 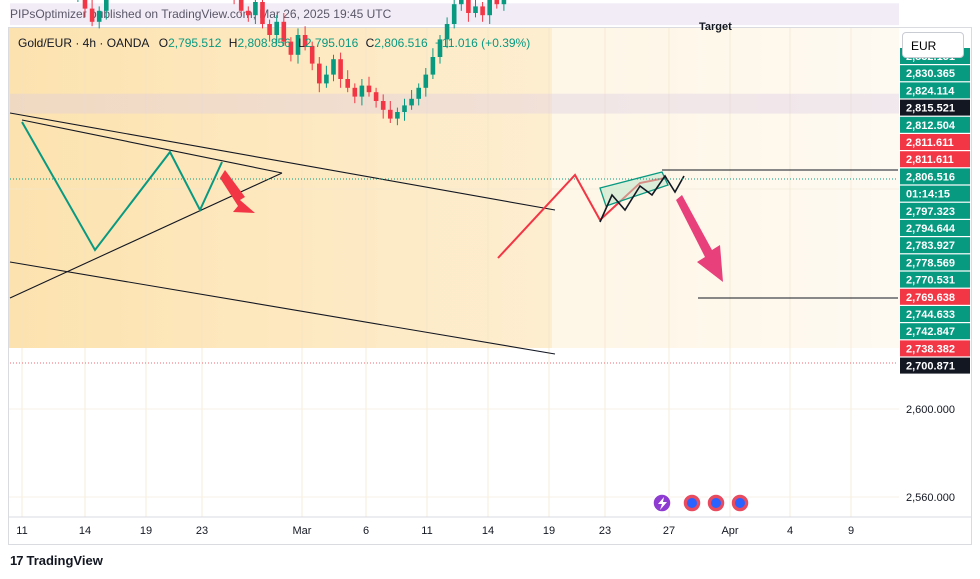 What do you see at coordinates (692, 503) in the screenshot?
I see `flag-event-icon-1-inner` at bounding box center [692, 503].